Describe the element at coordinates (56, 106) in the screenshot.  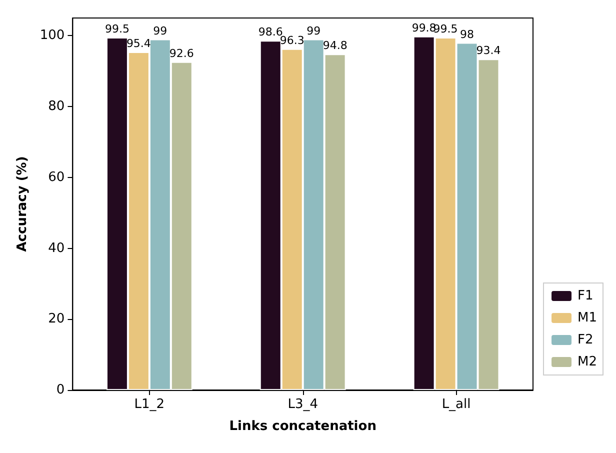
I see `y-tick-label: 80` at that location.